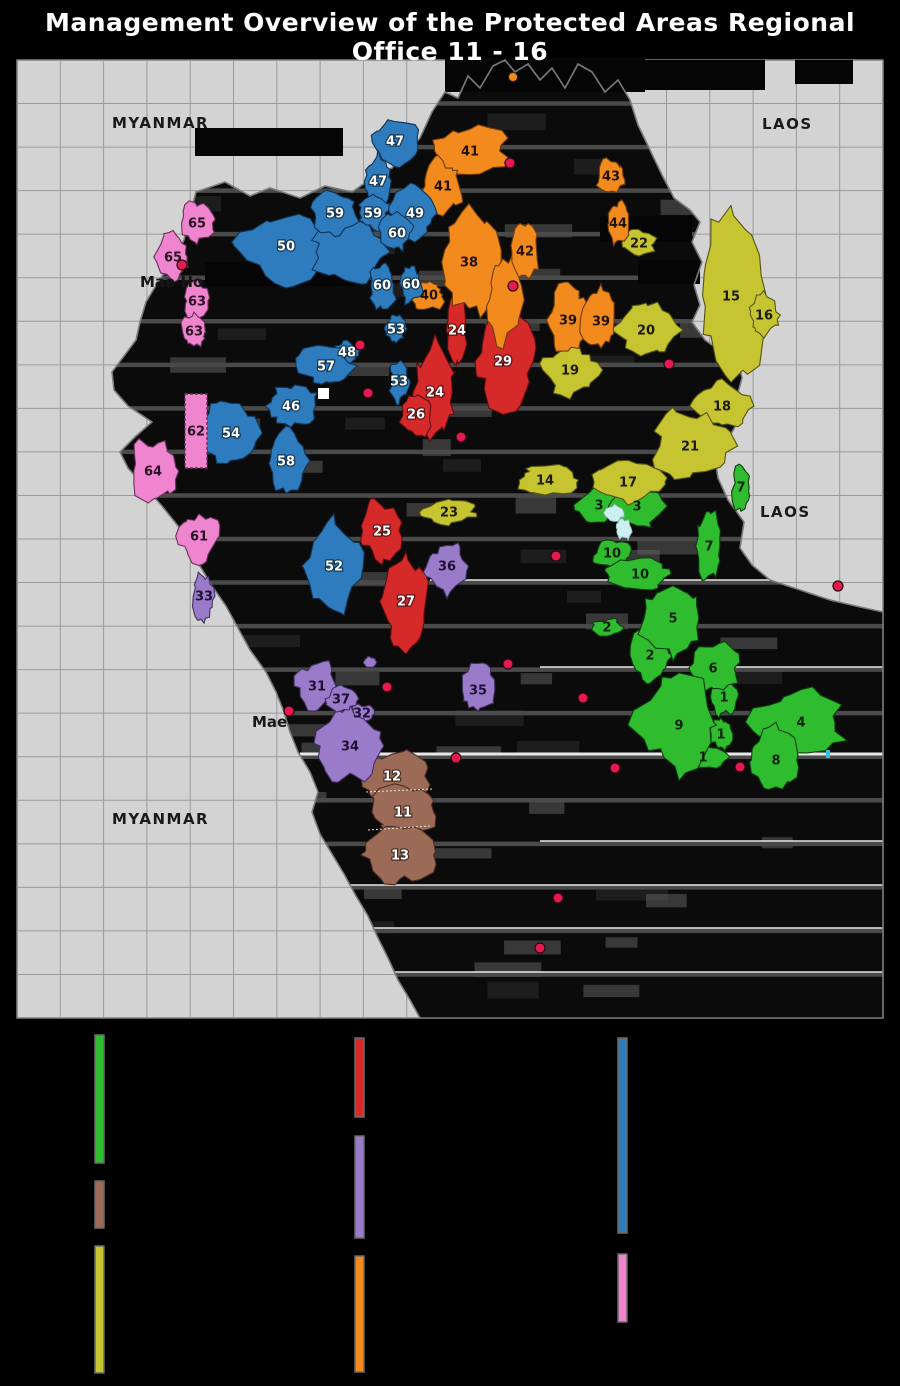 The height and width of the screenshot is (1386, 900). Describe the element at coordinates (99, 1204) in the screenshot. I see `legend-bar-brown` at that location.